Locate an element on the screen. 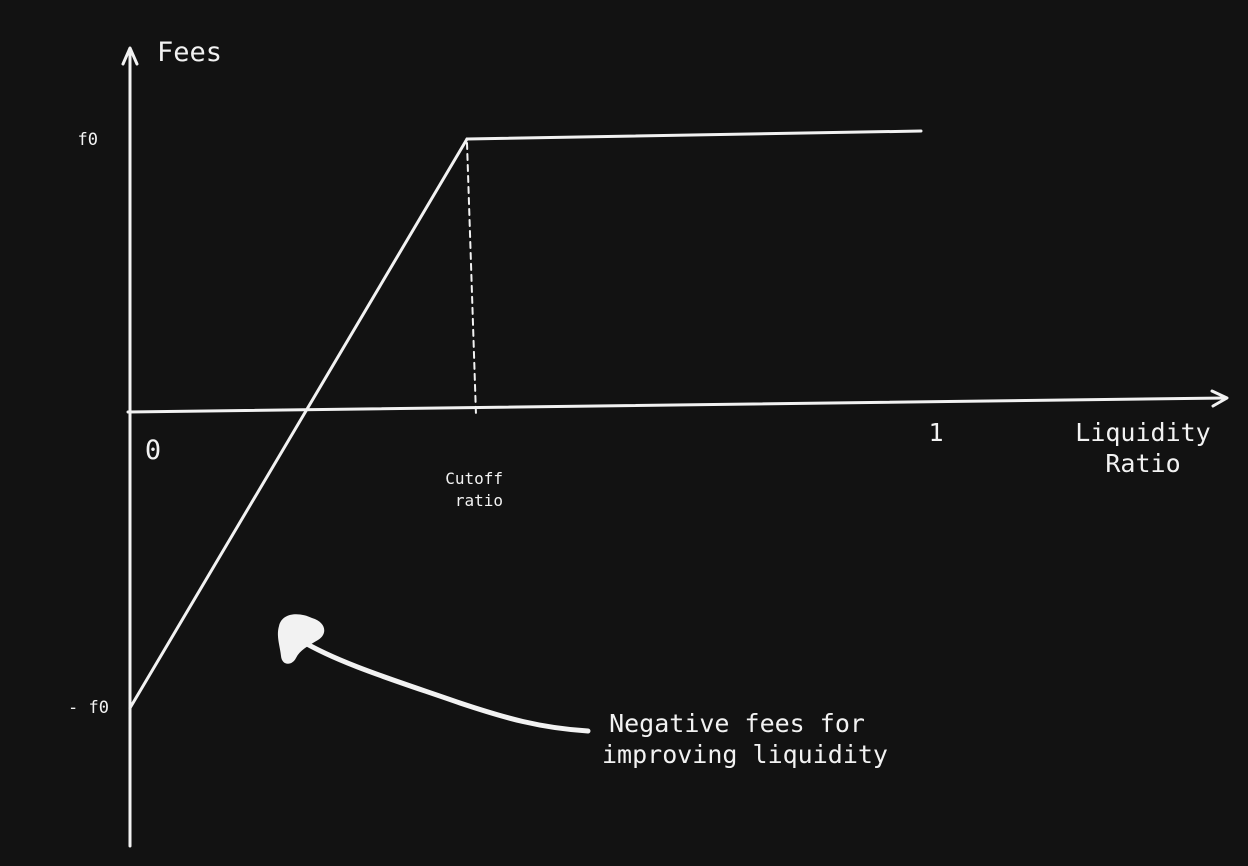 The width and height of the screenshot is (1248, 866). annotation-arrow-head is located at coordinates (301, 639).